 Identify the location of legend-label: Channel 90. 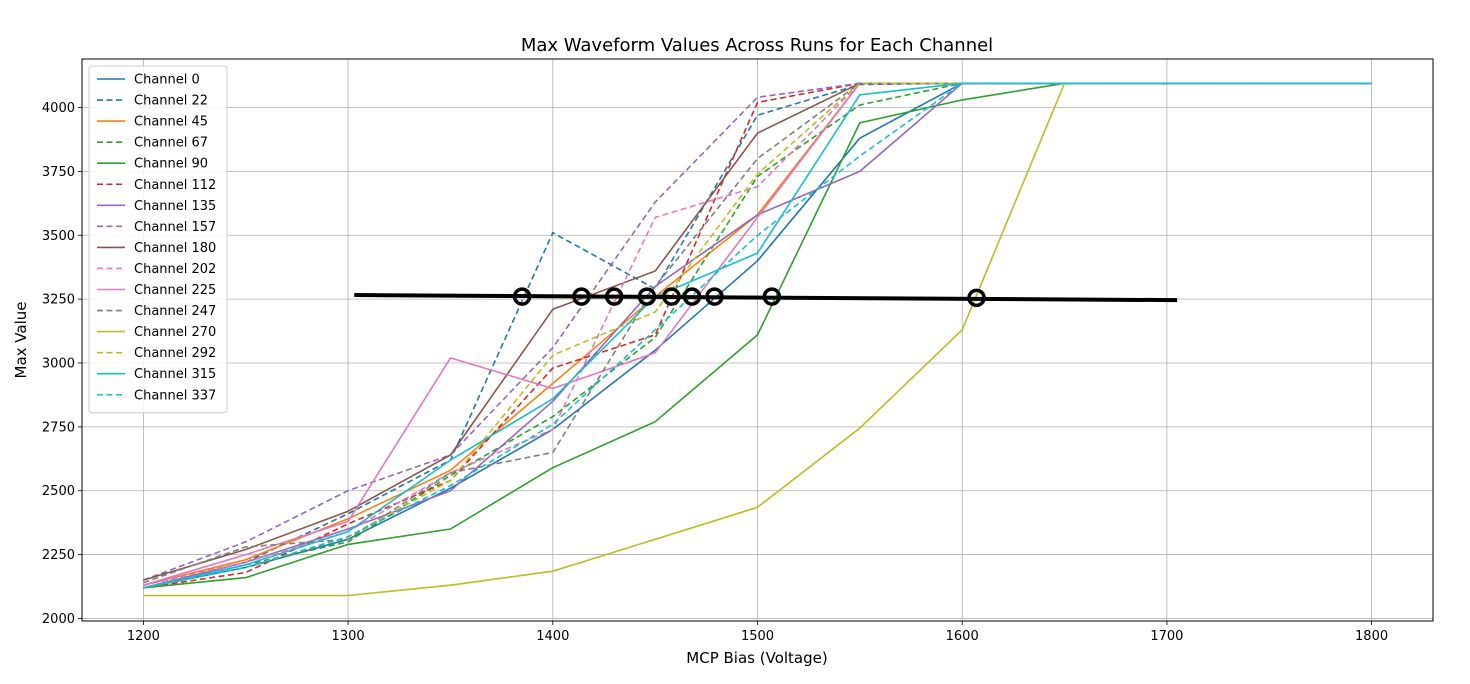
(171, 164).